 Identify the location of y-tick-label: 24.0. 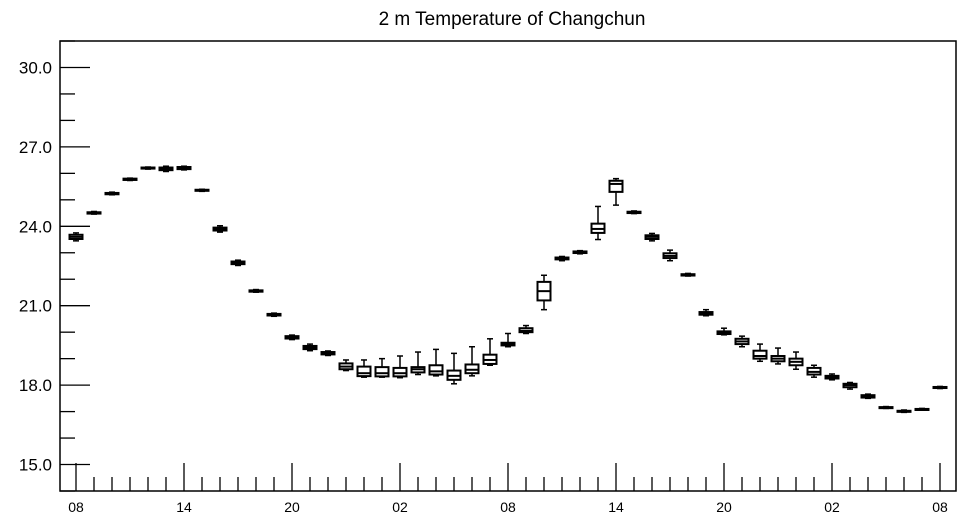
(35, 226).